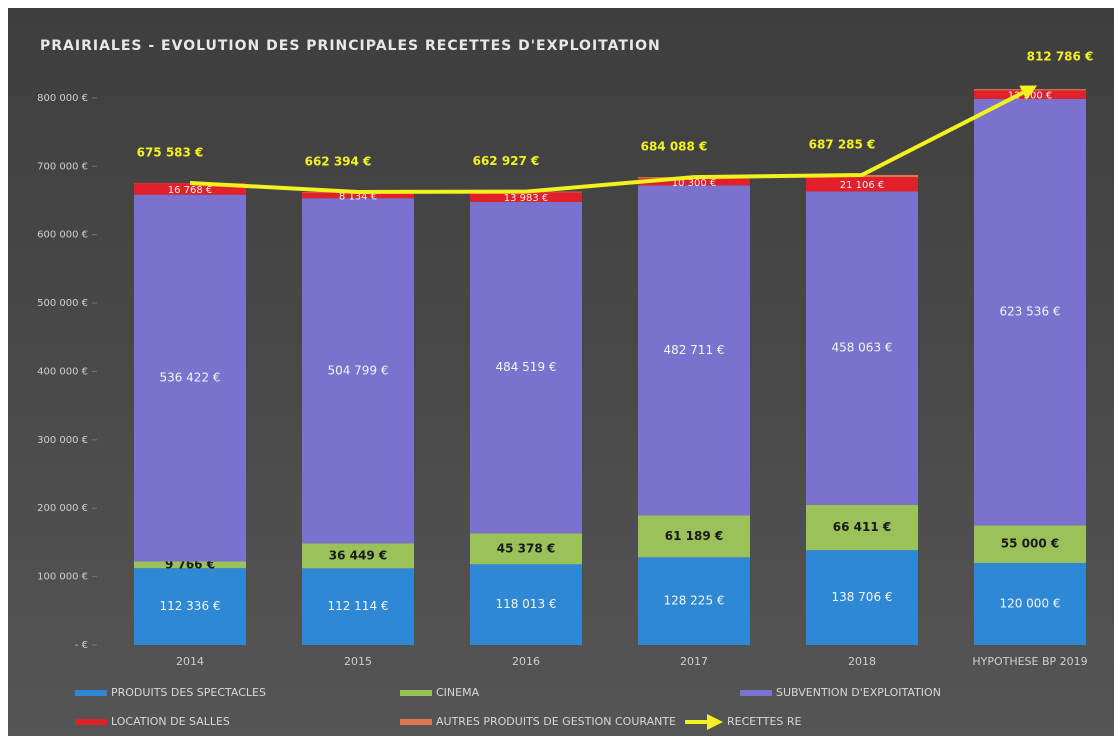 The height and width of the screenshot is (741, 1120). I want to click on data-label: 61 189 €, so click(694, 536).